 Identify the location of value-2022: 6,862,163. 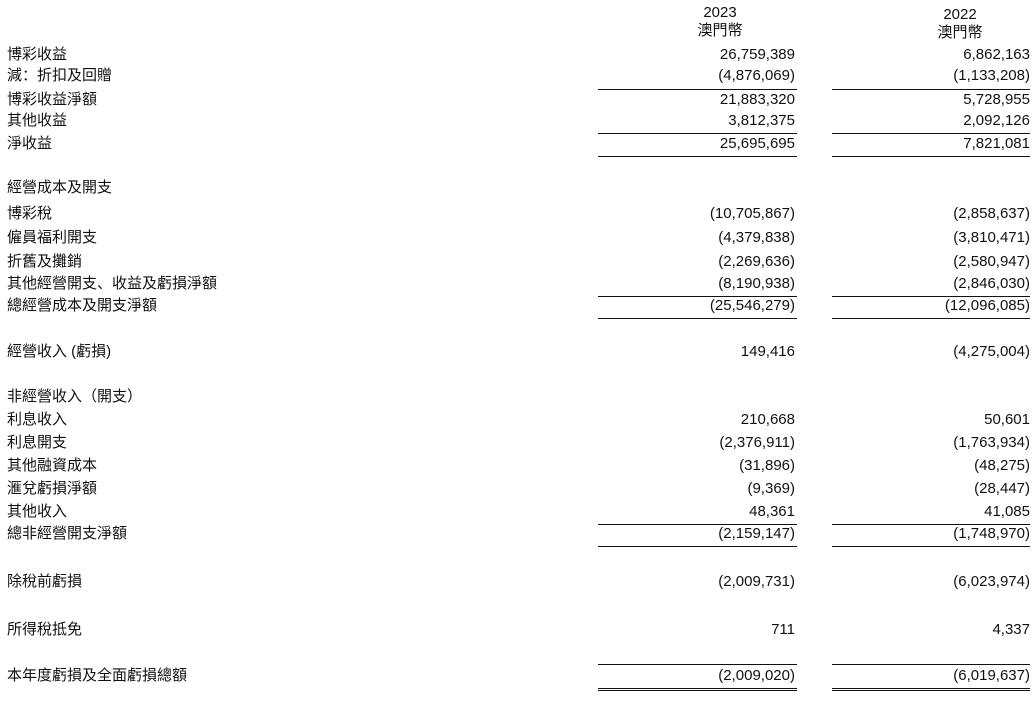
(996, 54).